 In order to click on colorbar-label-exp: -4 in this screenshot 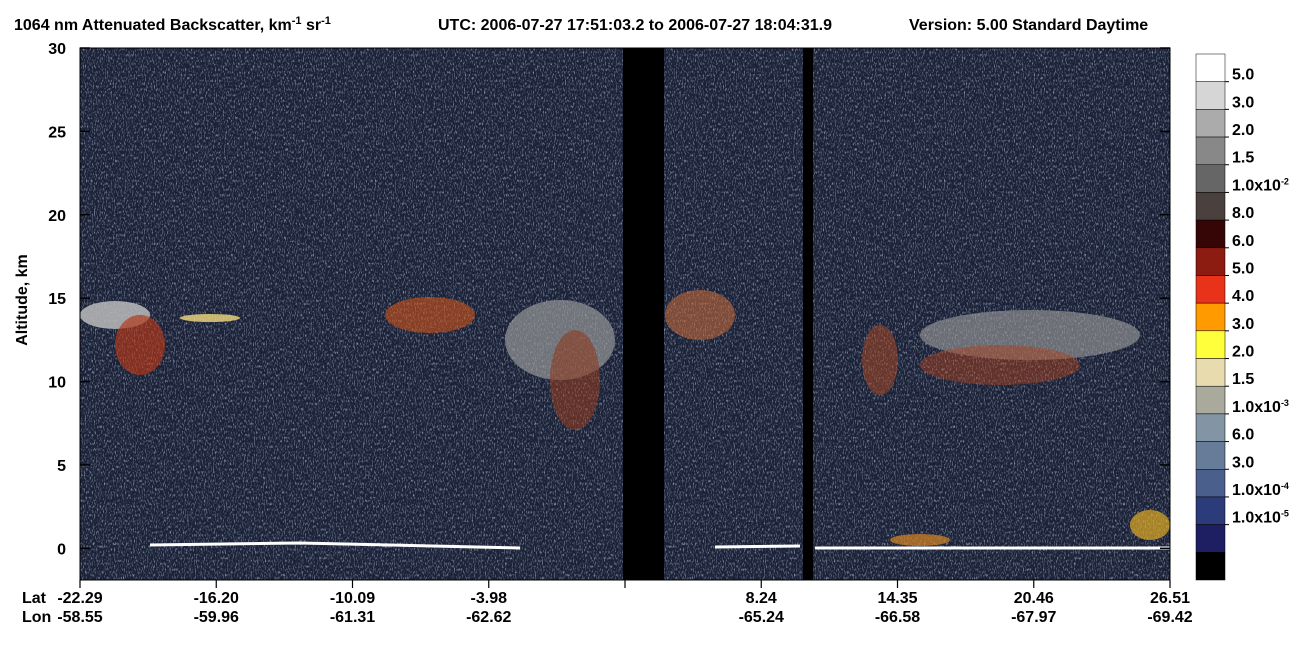, I will do `click(1285, 486)`.